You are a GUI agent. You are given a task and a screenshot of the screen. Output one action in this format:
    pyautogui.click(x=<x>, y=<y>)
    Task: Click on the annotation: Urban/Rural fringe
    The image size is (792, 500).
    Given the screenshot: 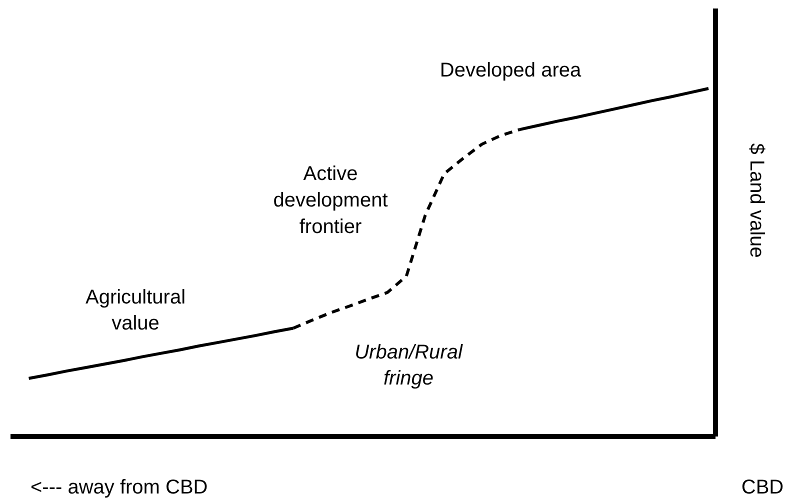 What is the action you would take?
    pyautogui.click(x=408, y=365)
    